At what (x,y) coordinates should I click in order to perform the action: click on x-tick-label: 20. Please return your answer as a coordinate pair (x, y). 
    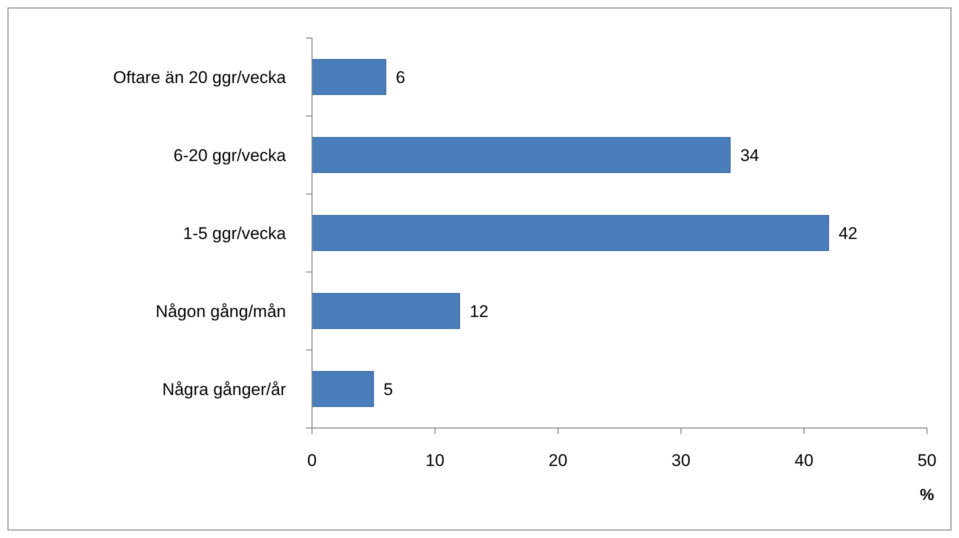
    Looking at the image, I should click on (558, 460).